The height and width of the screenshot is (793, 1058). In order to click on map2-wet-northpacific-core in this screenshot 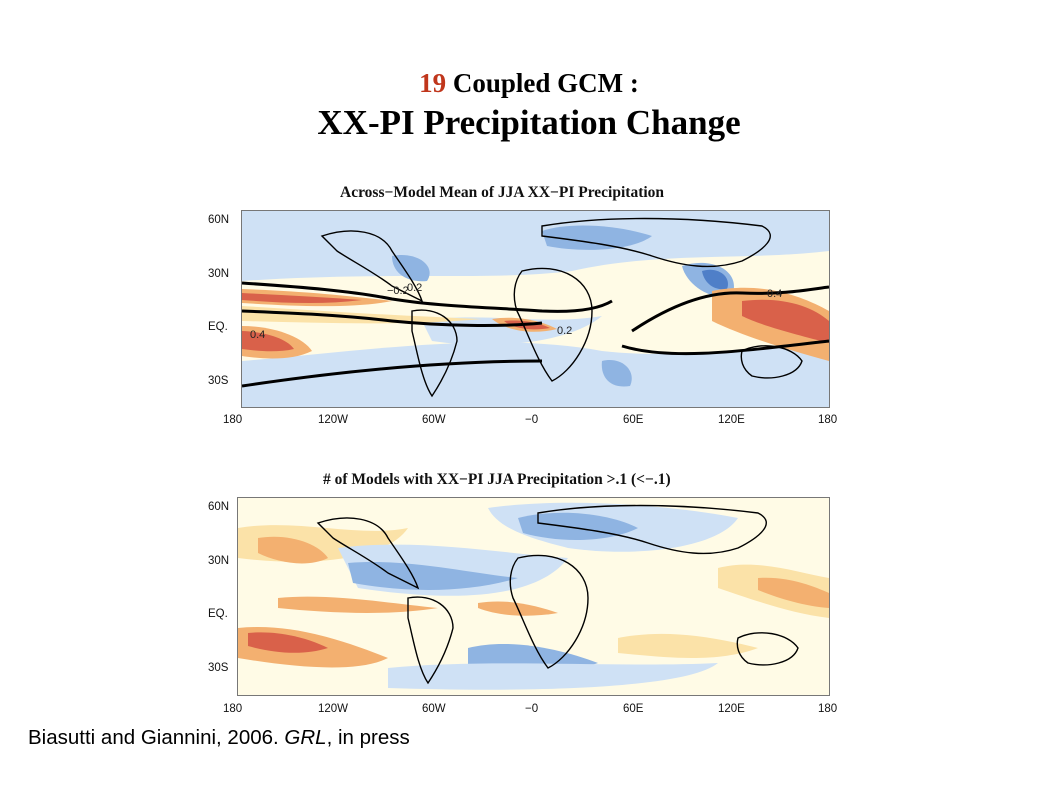, I will do `click(293, 550)`.